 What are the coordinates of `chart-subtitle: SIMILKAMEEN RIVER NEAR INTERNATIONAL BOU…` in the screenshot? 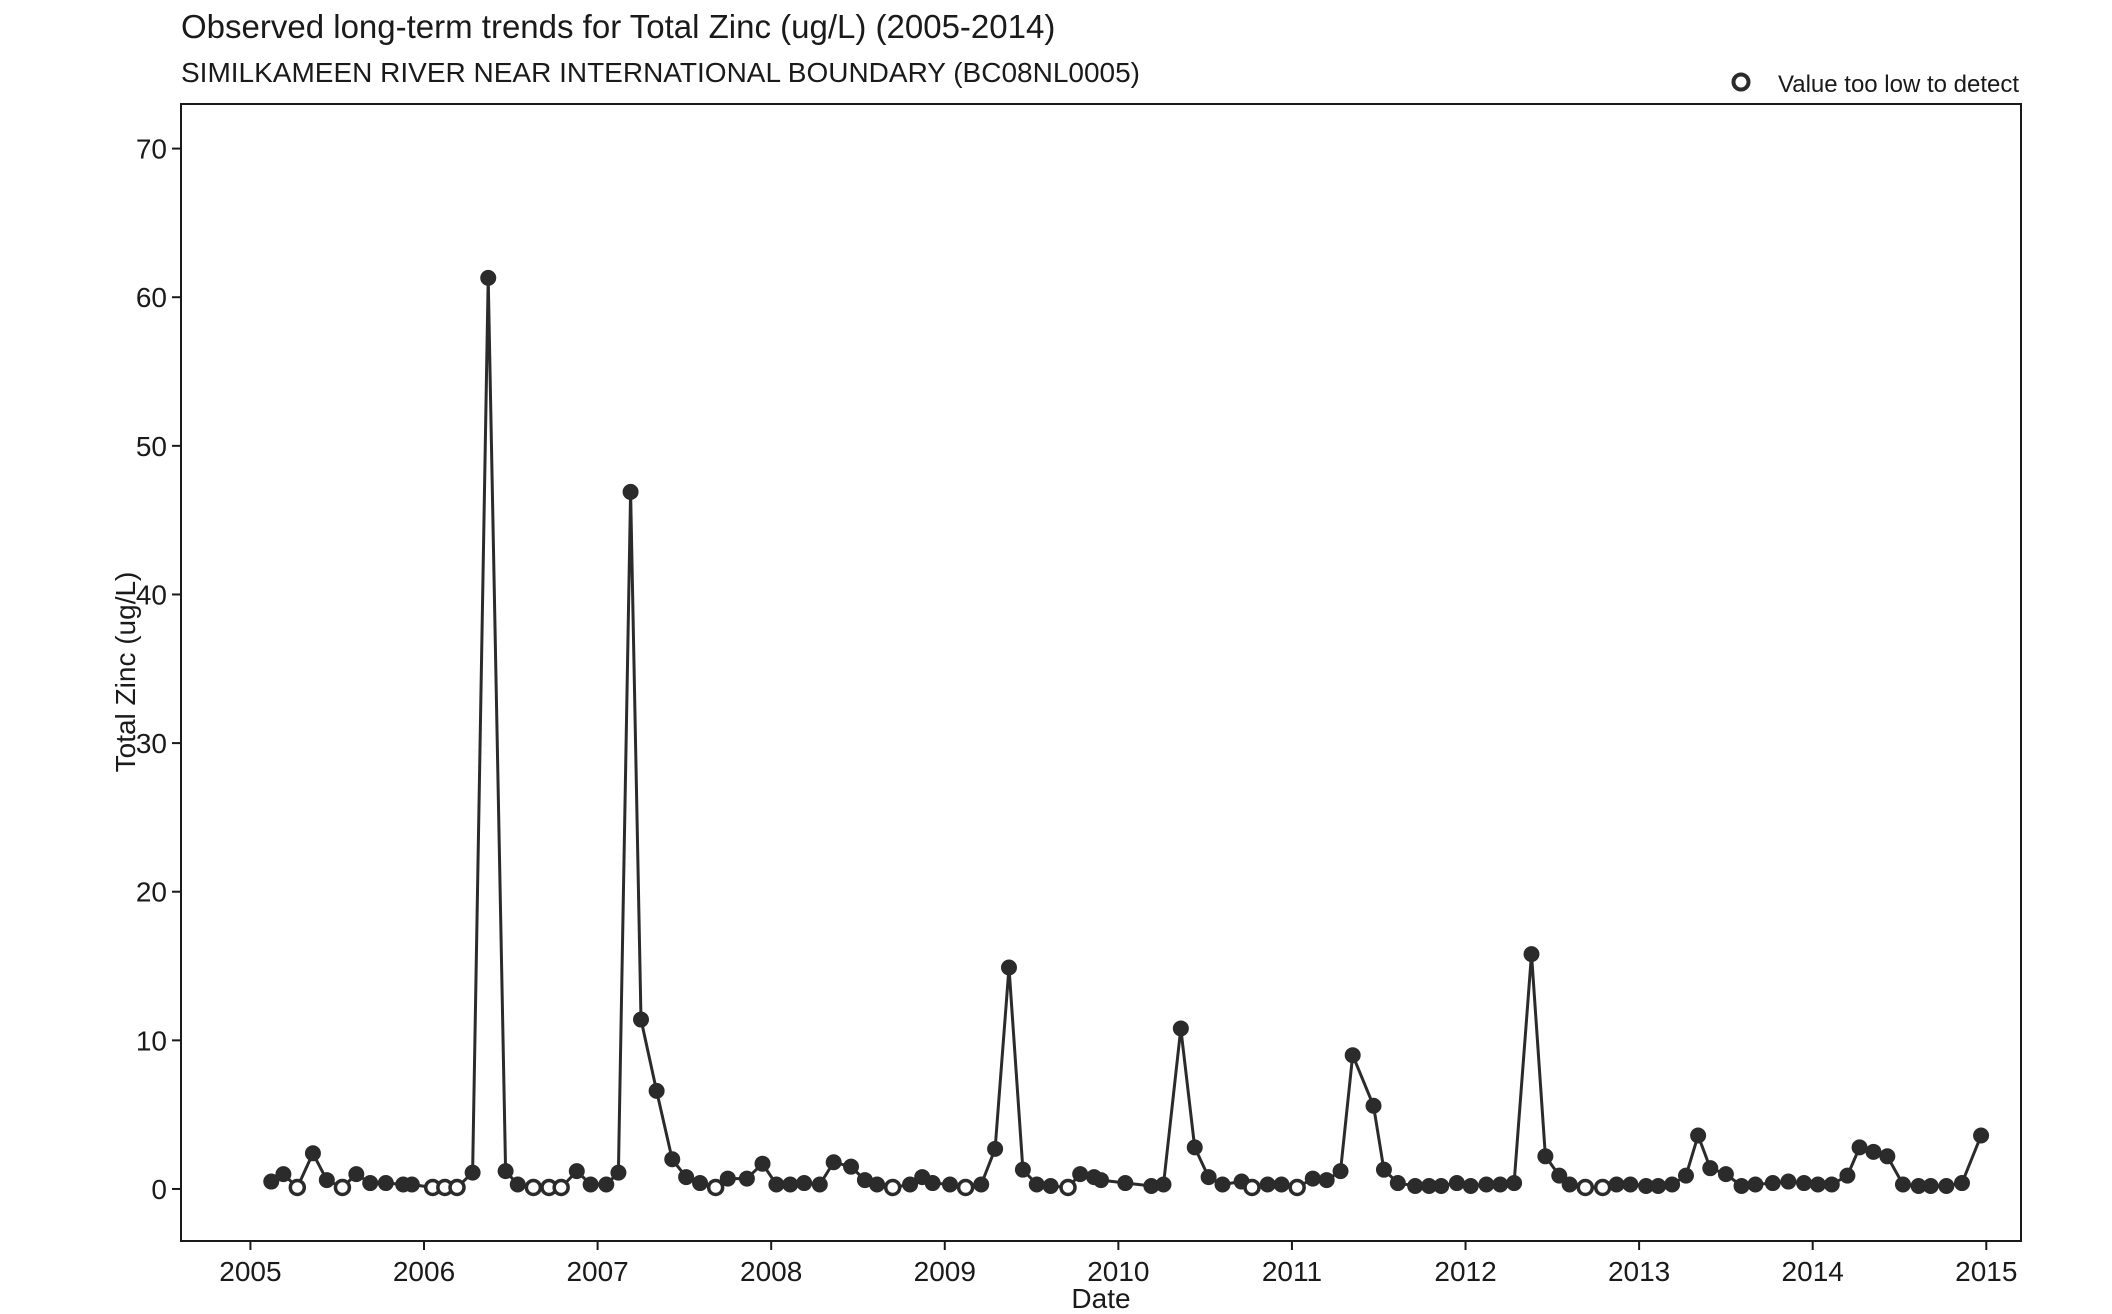 It's located at (660, 72).